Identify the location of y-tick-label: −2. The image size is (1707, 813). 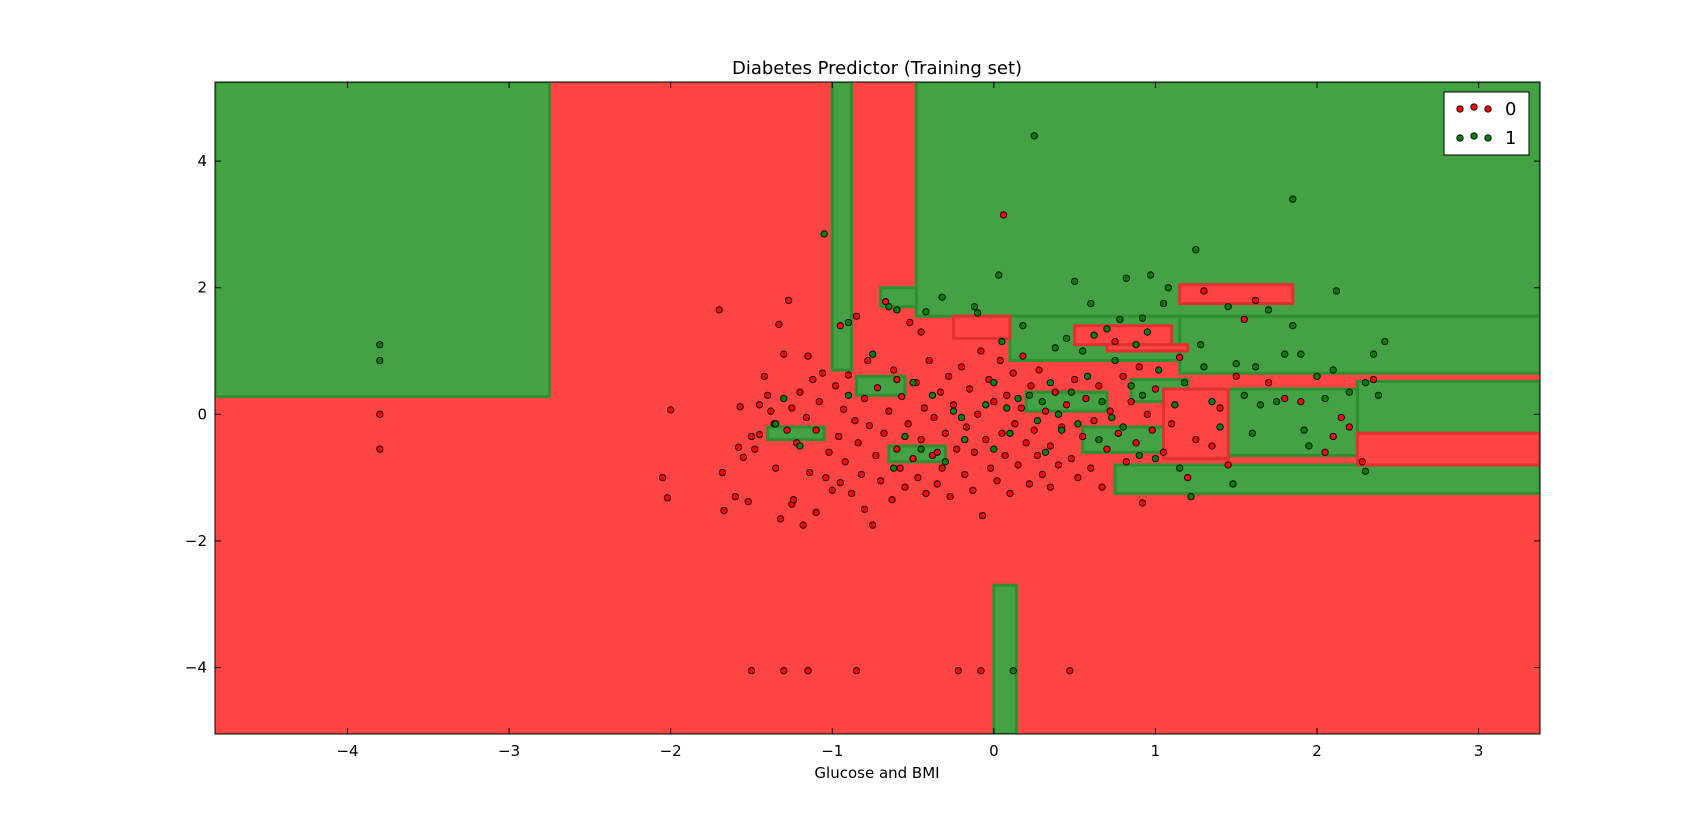
(196, 541).